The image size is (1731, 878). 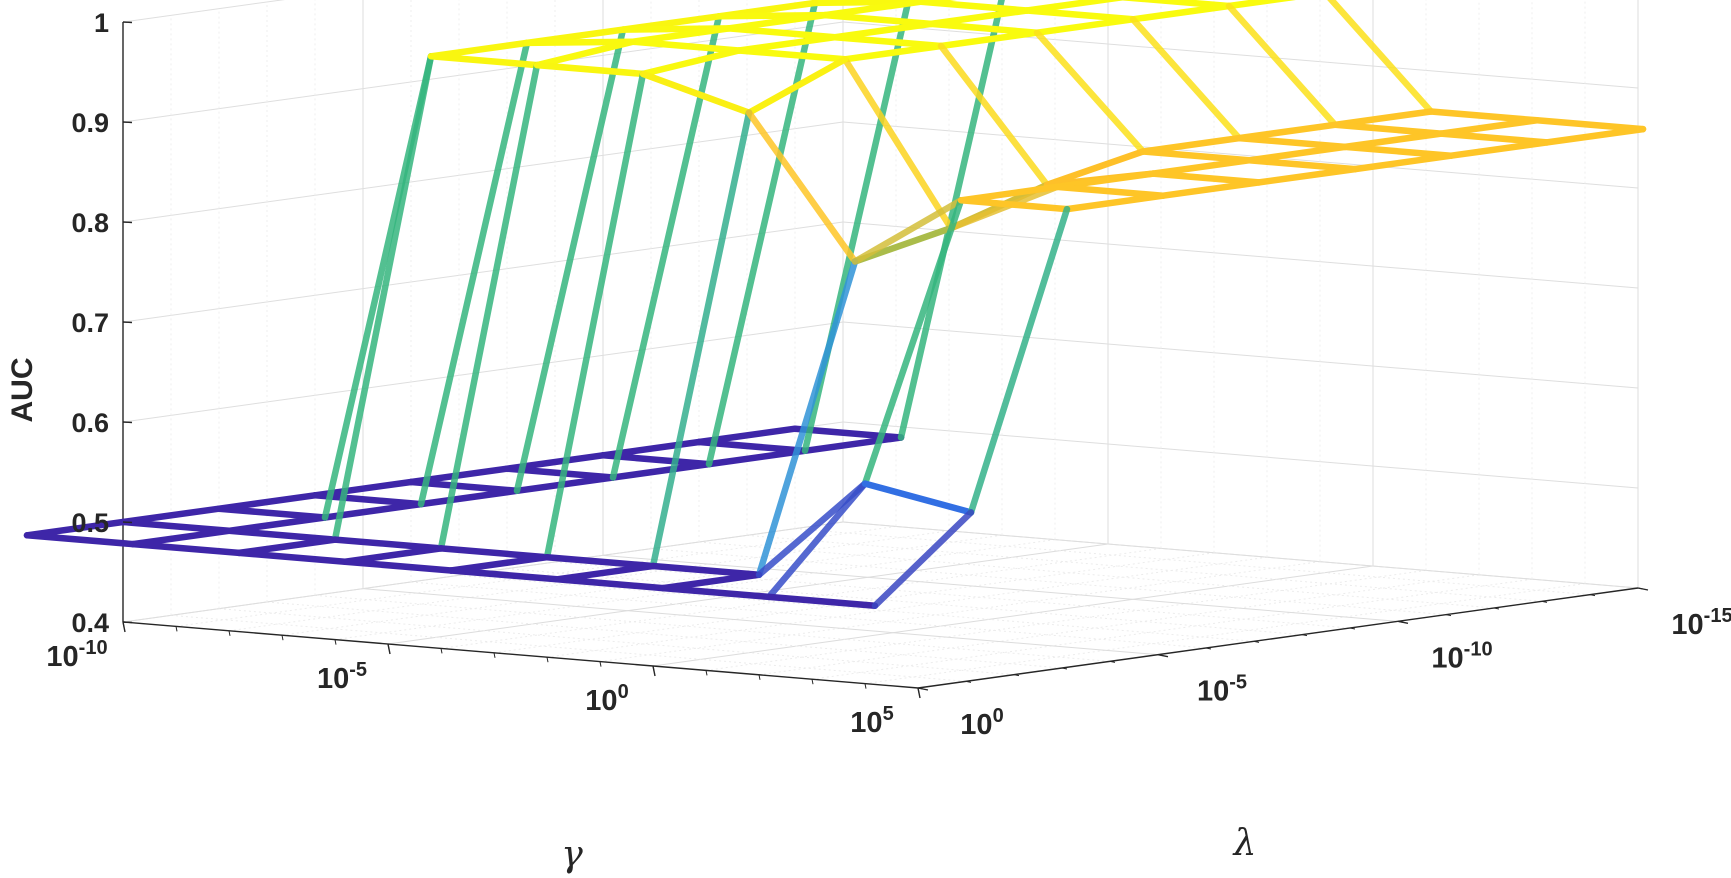 I want to click on lambda-tick-label: 10-10, so click(x=1461, y=656).